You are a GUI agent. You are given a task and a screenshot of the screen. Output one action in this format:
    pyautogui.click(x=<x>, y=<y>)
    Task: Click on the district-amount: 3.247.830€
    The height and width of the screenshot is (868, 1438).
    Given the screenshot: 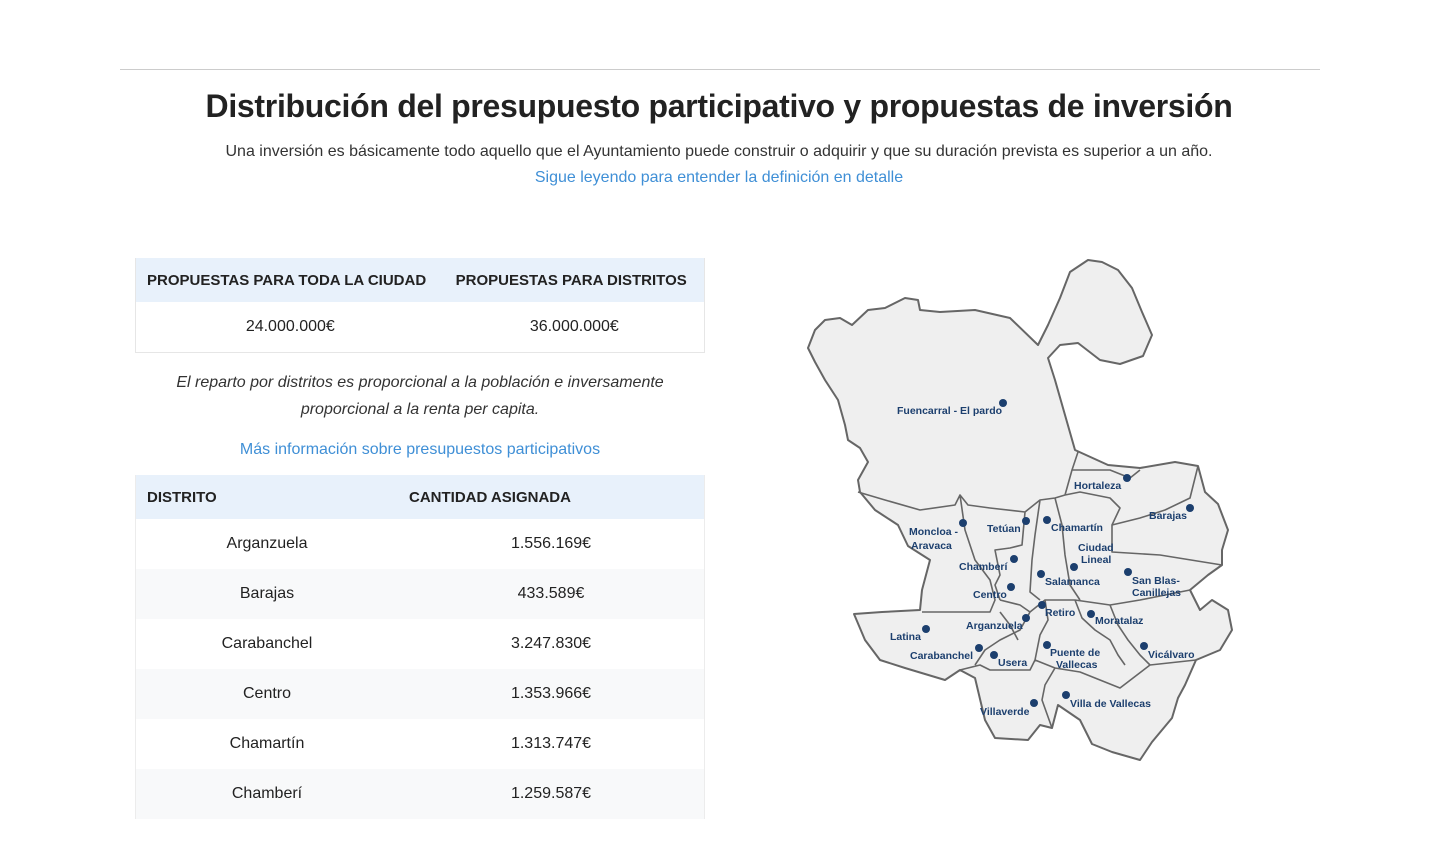 What is the action you would take?
    pyautogui.click(x=551, y=644)
    